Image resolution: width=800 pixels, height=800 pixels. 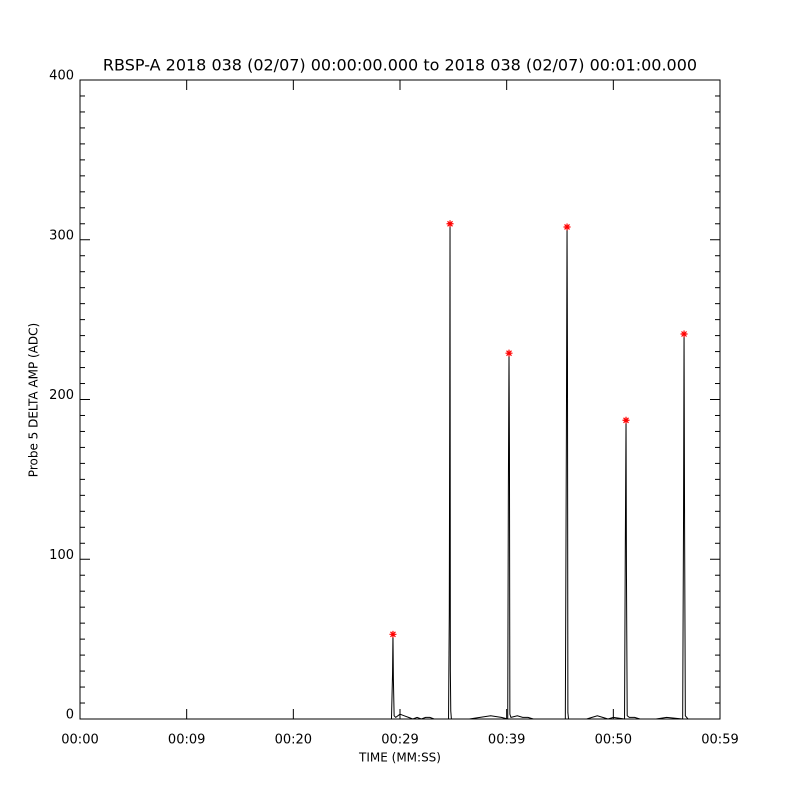 What do you see at coordinates (34, 400) in the screenshot?
I see `y-axis-label: Probe 5 DELTA AMP (ADC)` at bounding box center [34, 400].